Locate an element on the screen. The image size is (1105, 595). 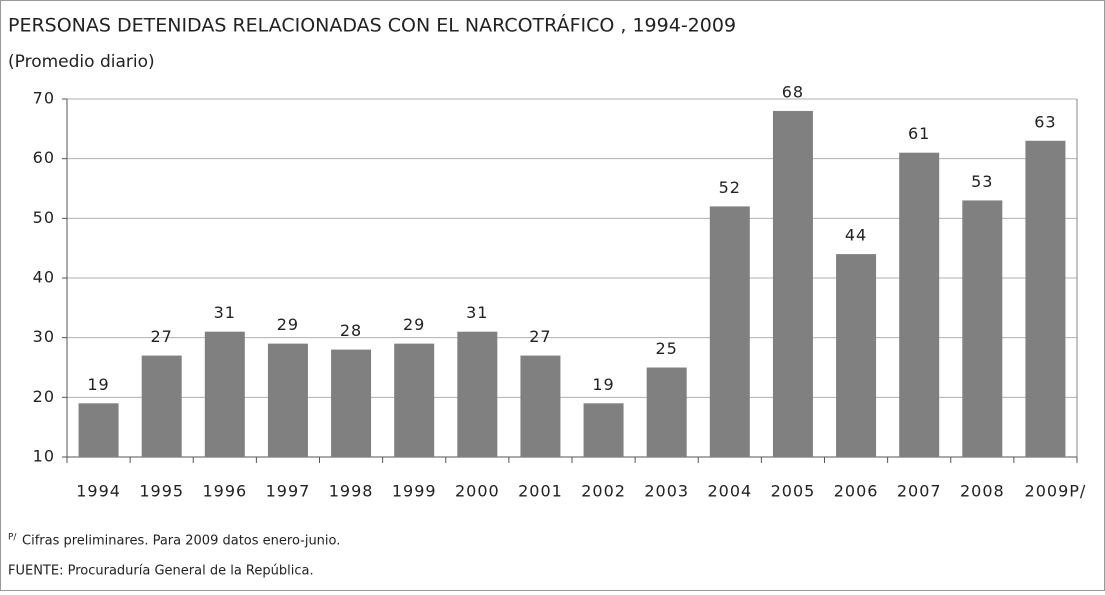
x-tick-label: 1995 is located at coordinates (161, 491).